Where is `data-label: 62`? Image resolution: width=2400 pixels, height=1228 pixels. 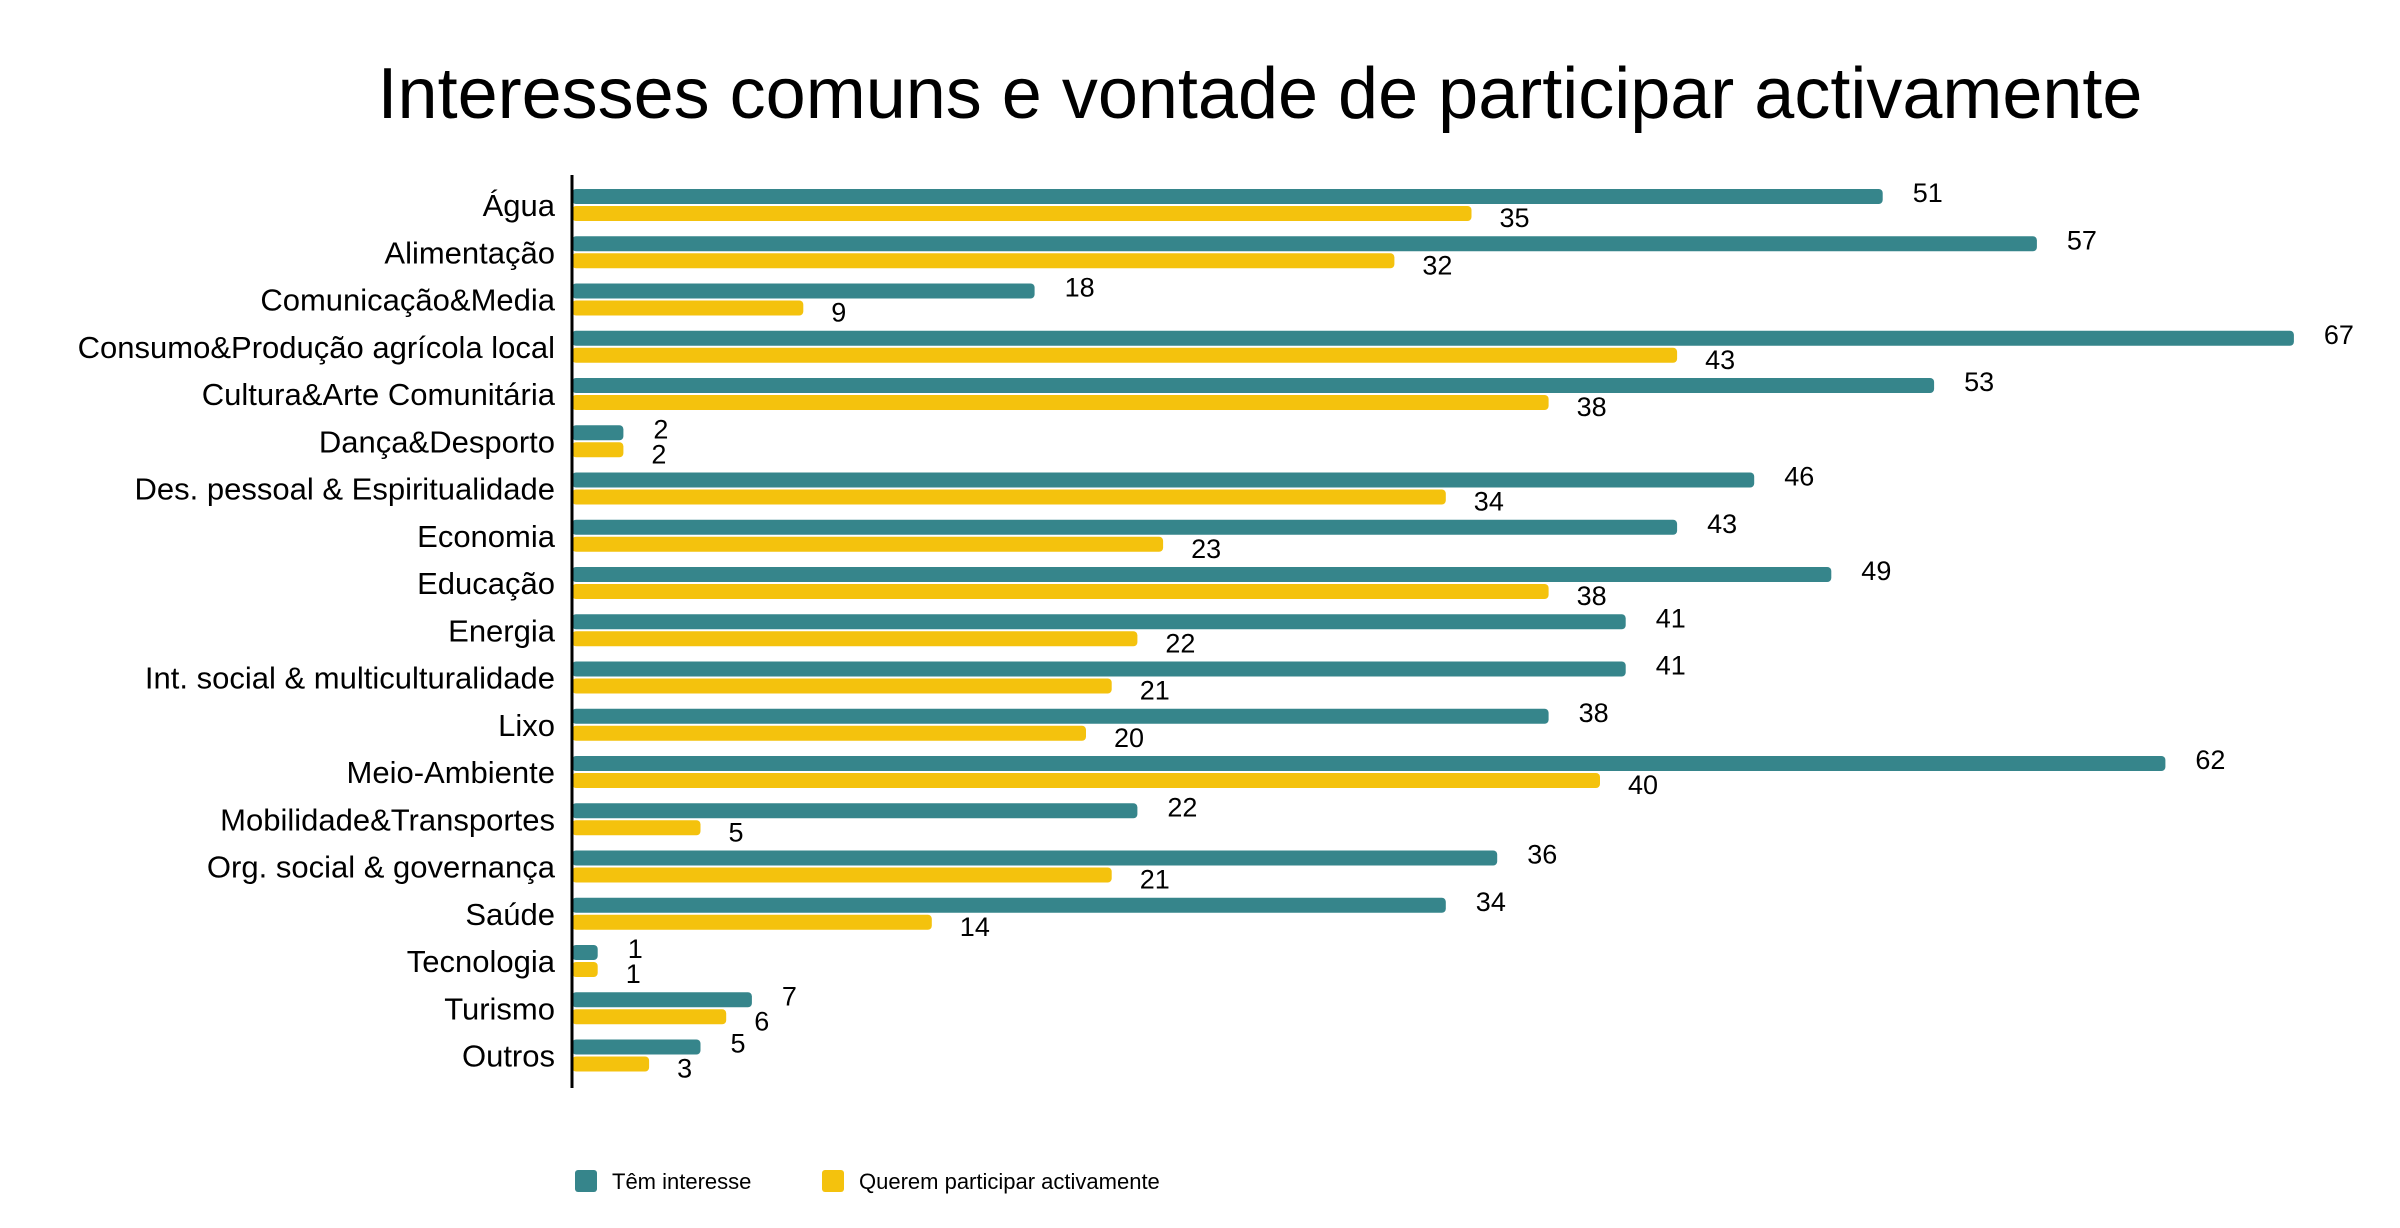 data-label: 62 is located at coordinates (2210, 760).